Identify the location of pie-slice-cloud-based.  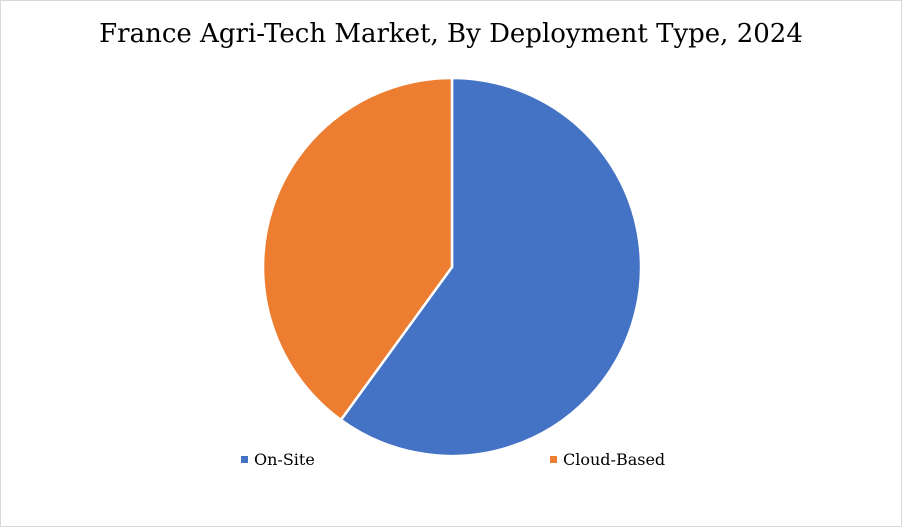
(357, 249).